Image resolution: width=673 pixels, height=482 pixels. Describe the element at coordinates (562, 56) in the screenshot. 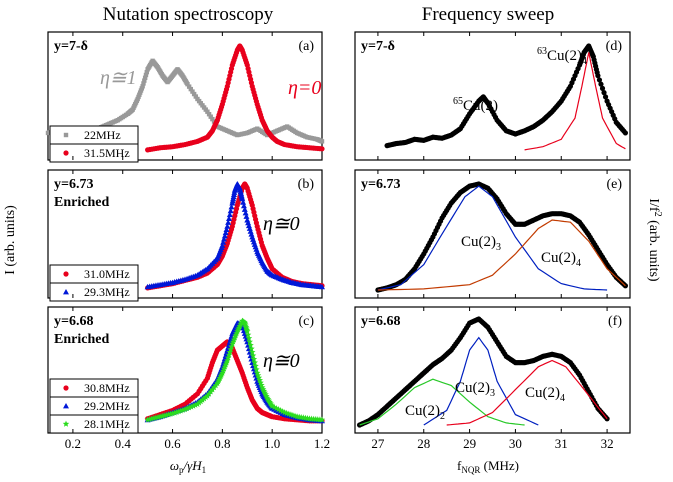

I see `peak-label: 63Cu(2)4` at that location.